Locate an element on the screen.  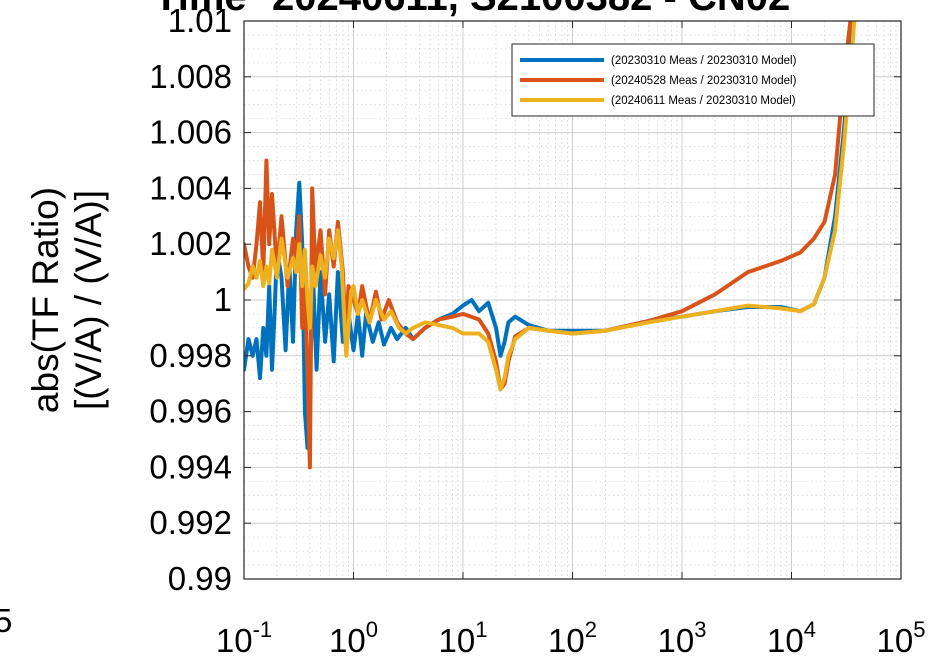
chart-title-left: Time is located at coordinates (200, 9).